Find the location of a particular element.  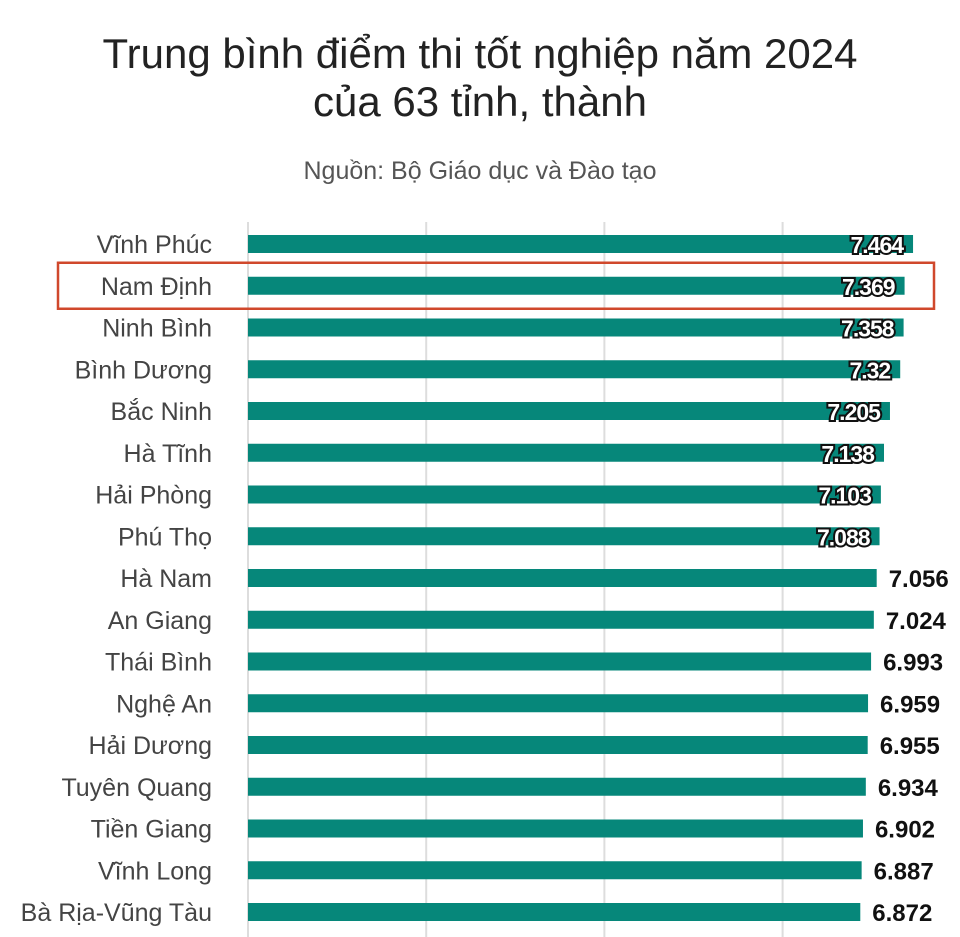

value-label: 7.056 is located at coordinates (919, 579).